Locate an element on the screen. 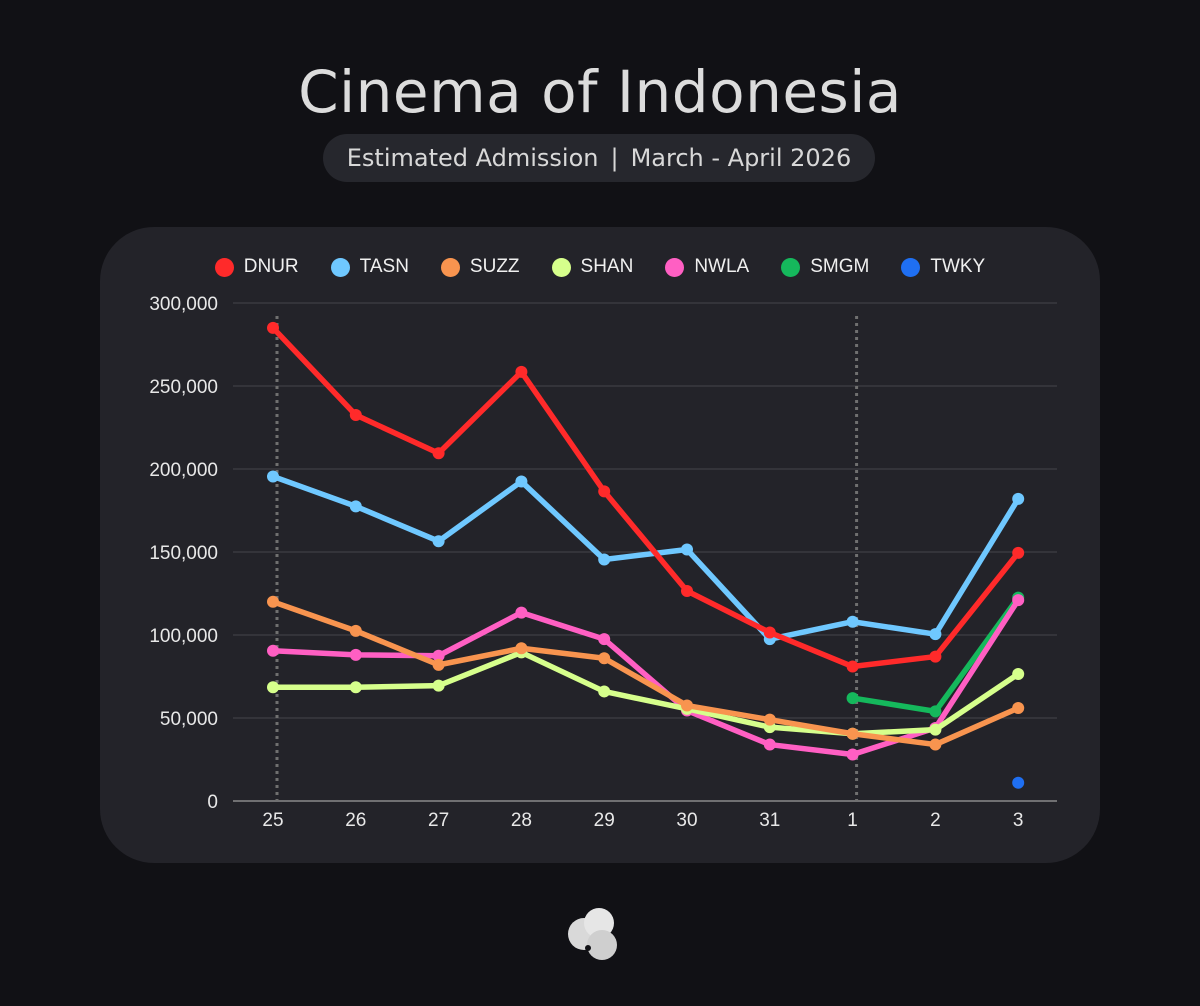  y-tick-label: 200,000 is located at coordinates (183, 470).